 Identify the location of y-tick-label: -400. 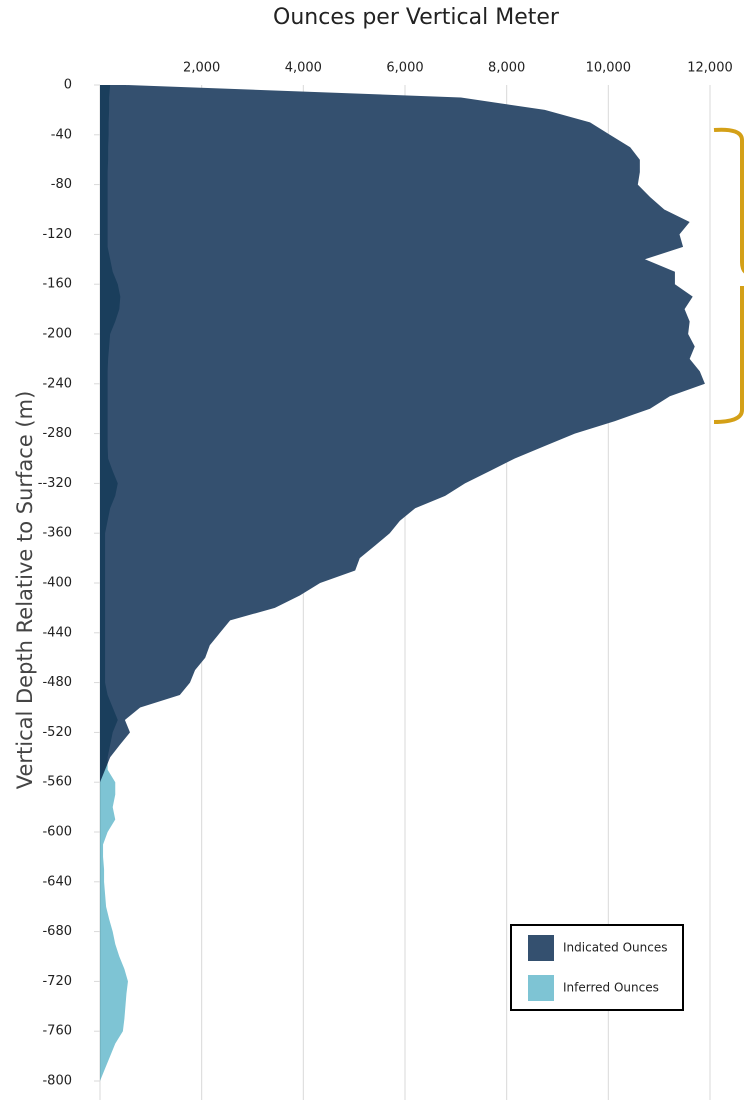
(57, 583).